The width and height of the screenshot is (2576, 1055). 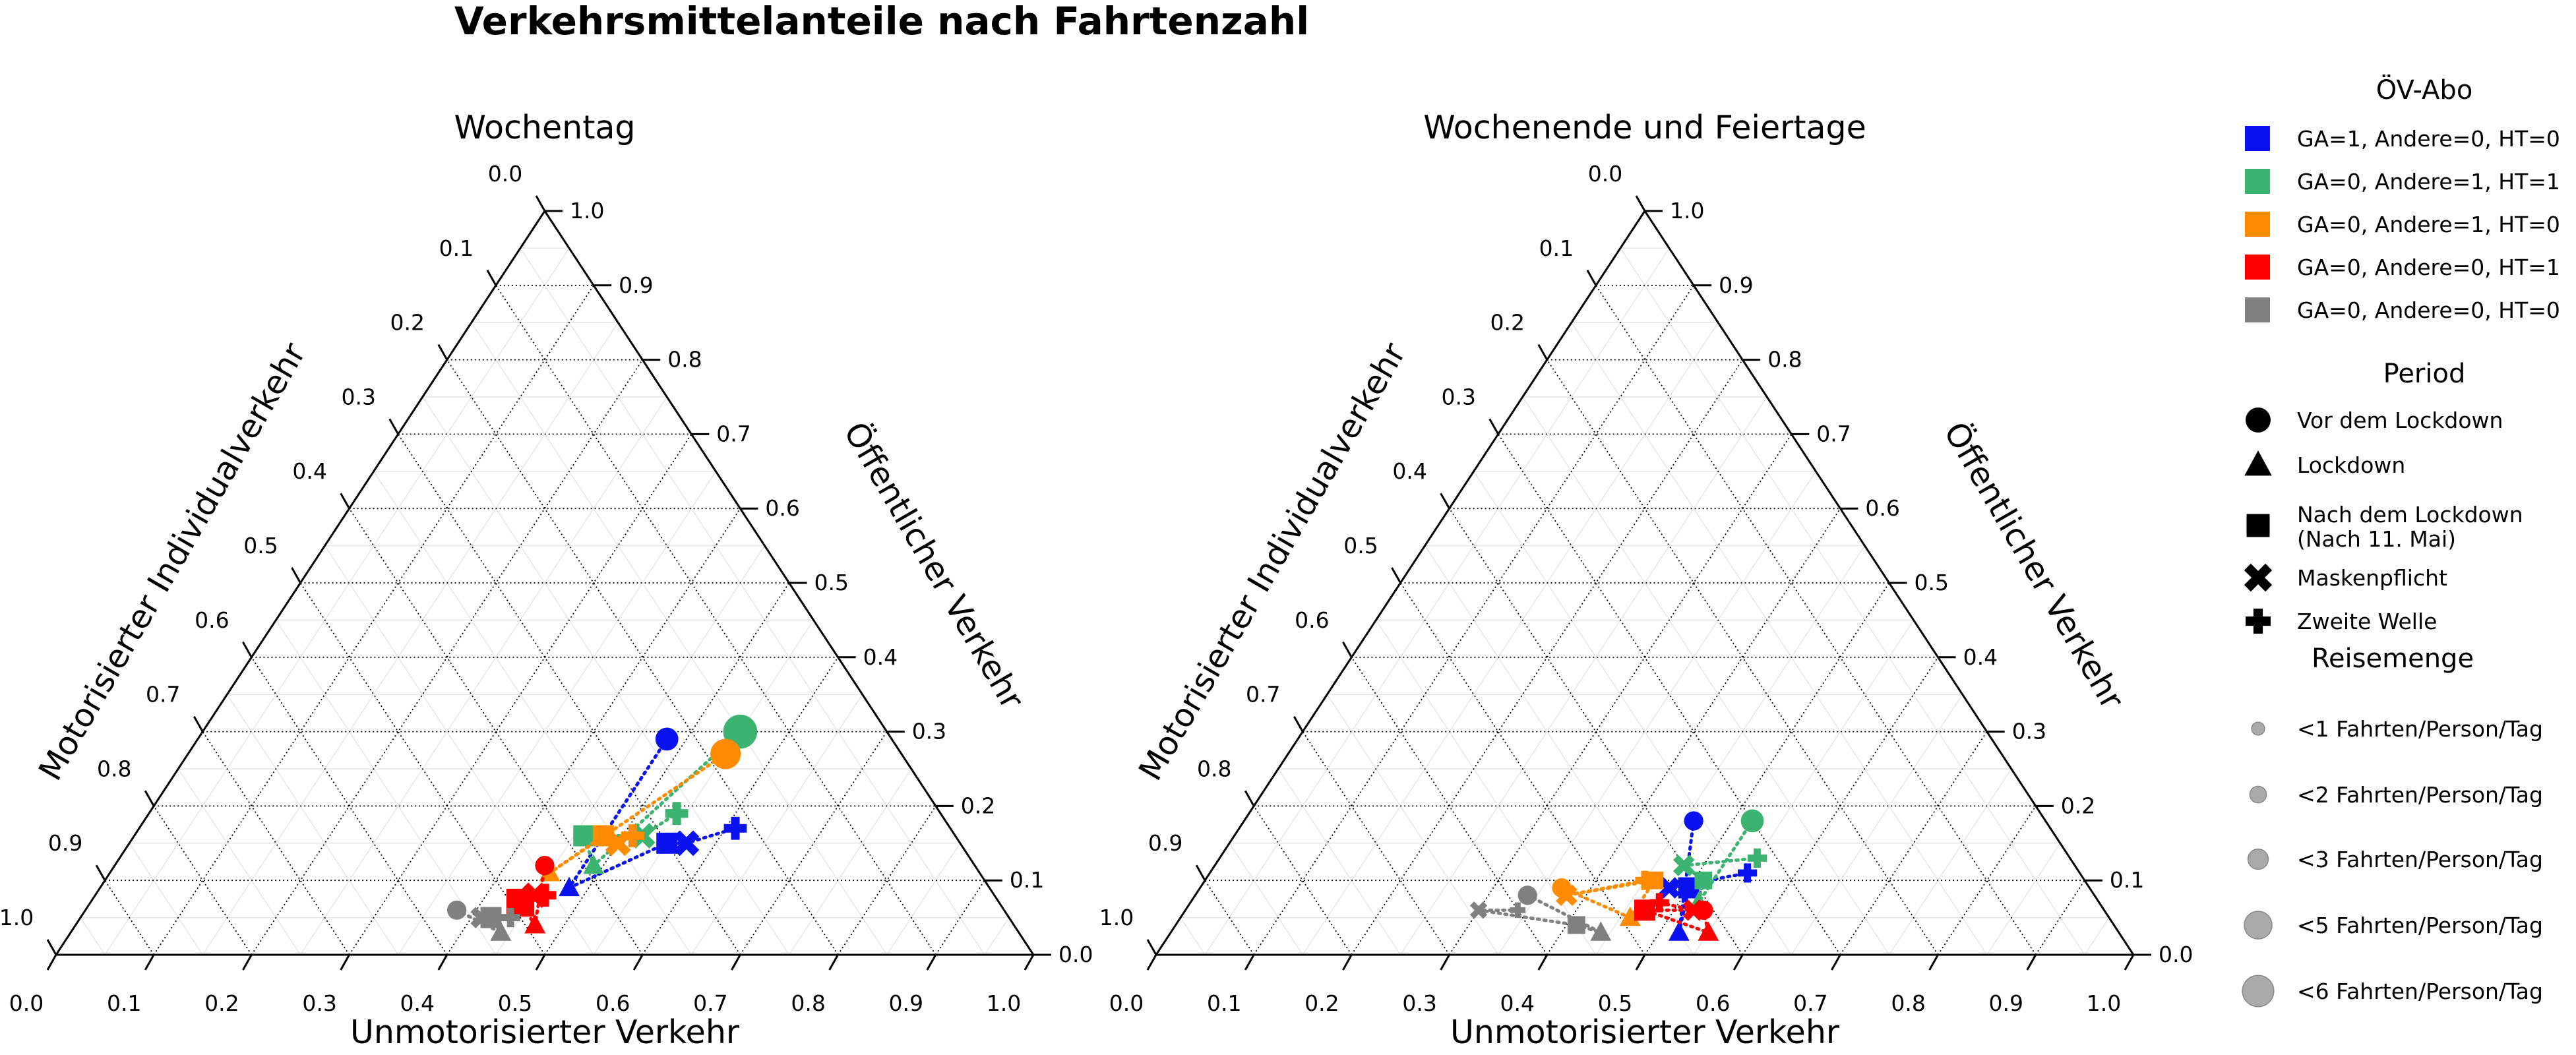 I want to click on tick-label-bottom: 0.1, so click(x=124, y=1003).